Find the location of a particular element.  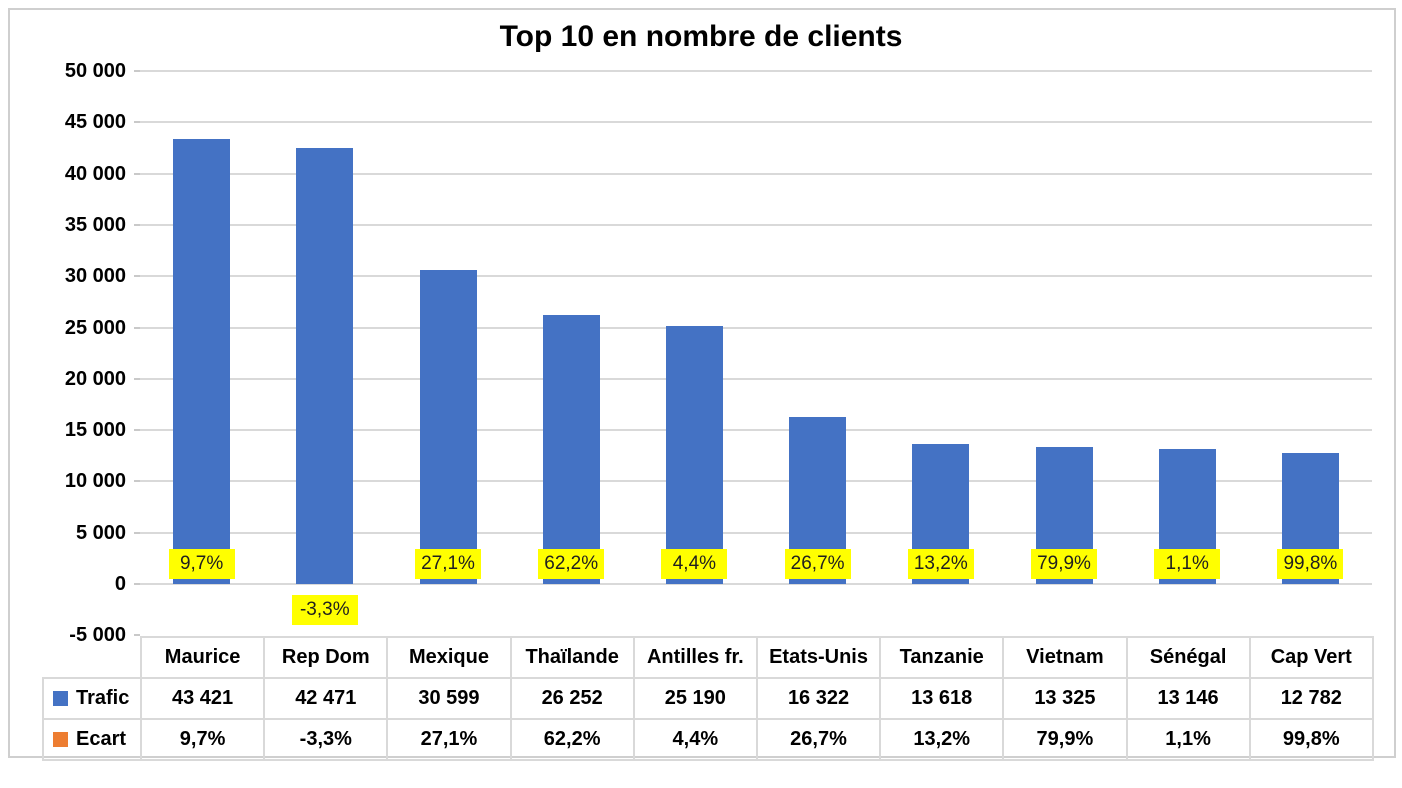

ecart-data-label: 13,2% is located at coordinates (940, 564).